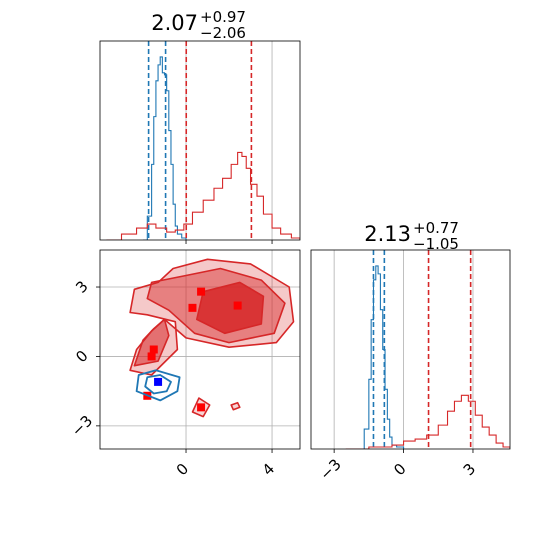 The height and width of the screenshot is (550, 550). Describe the element at coordinates (223, 17) in the screenshot. I see `title-top-left-plus: +0.97` at that location.